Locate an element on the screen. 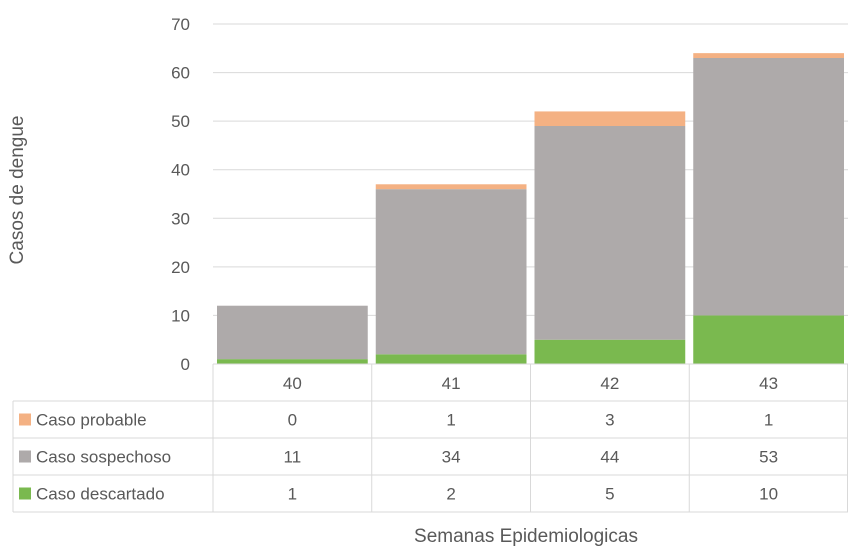 Image resolution: width=848 pixels, height=546 pixels. y-tick-label: 20 is located at coordinates (180, 267).